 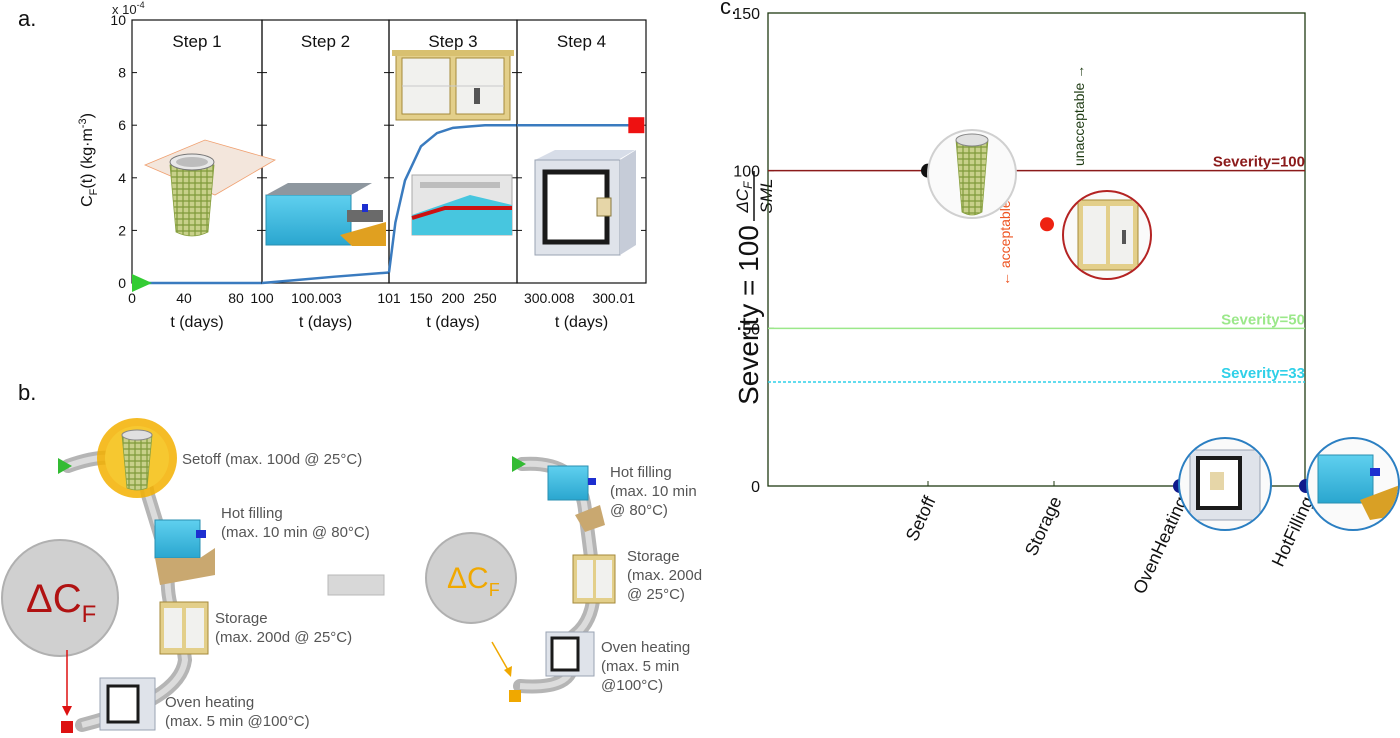 I want to click on left-step-storage: Storage (max. 200d @ 25°C), so click(x=284, y=628).